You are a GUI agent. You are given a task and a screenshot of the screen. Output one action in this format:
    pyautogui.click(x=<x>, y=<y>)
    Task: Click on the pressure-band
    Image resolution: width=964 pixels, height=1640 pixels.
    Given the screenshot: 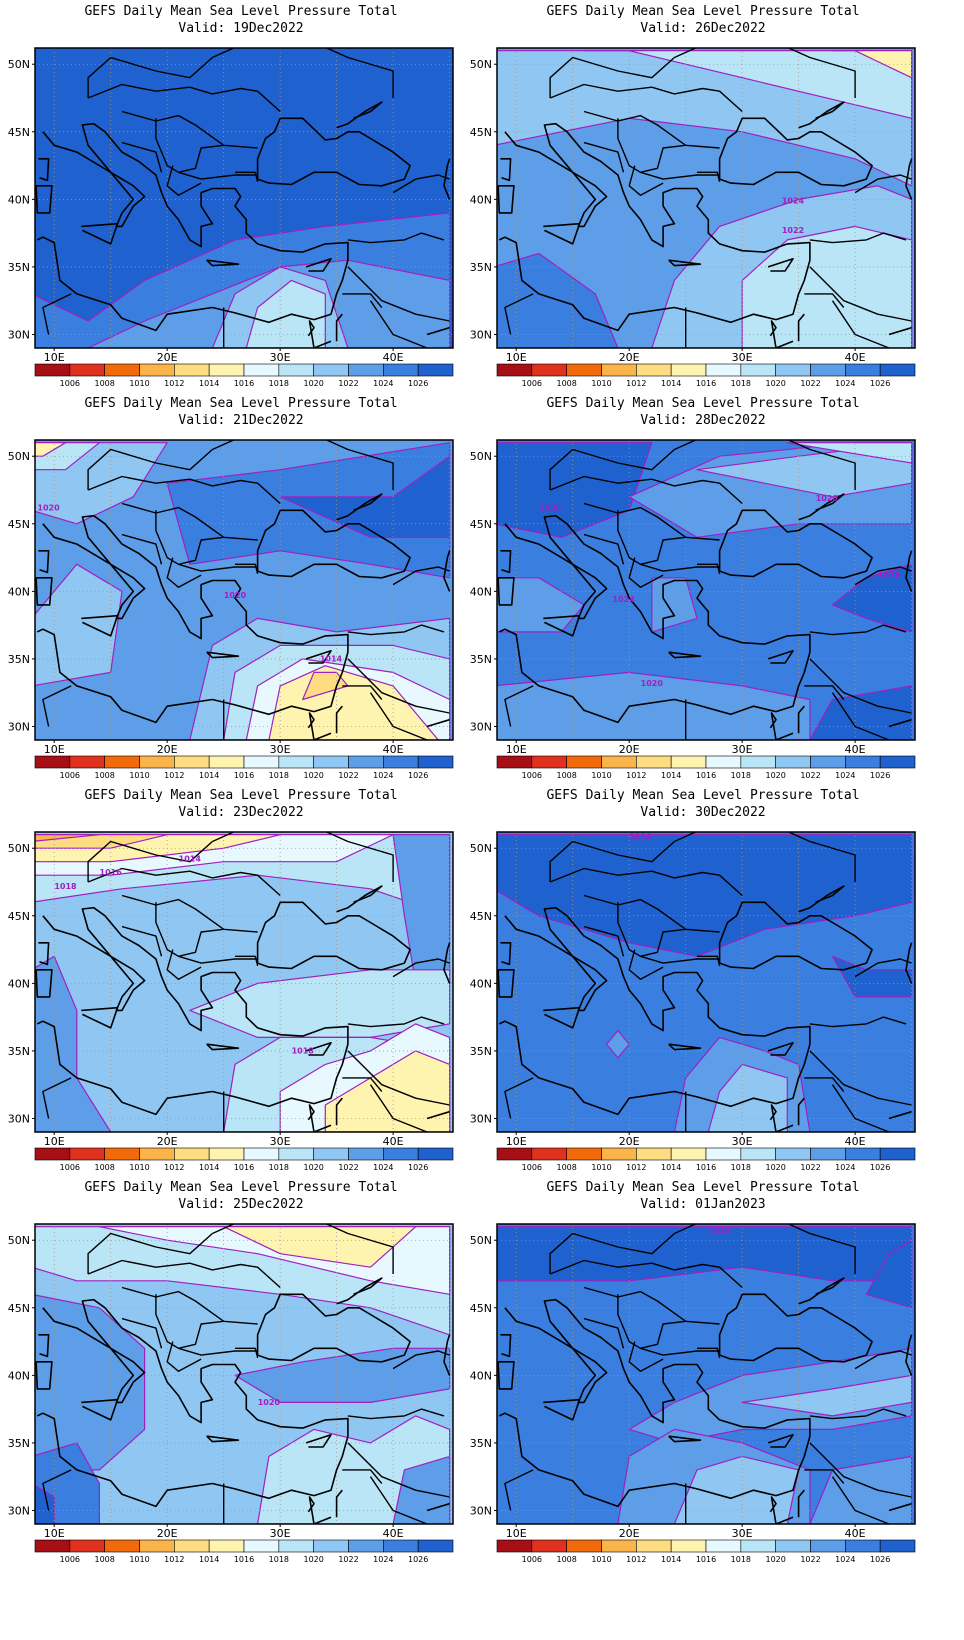 What is the action you would take?
    pyautogui.click(x=68, y=838)
    